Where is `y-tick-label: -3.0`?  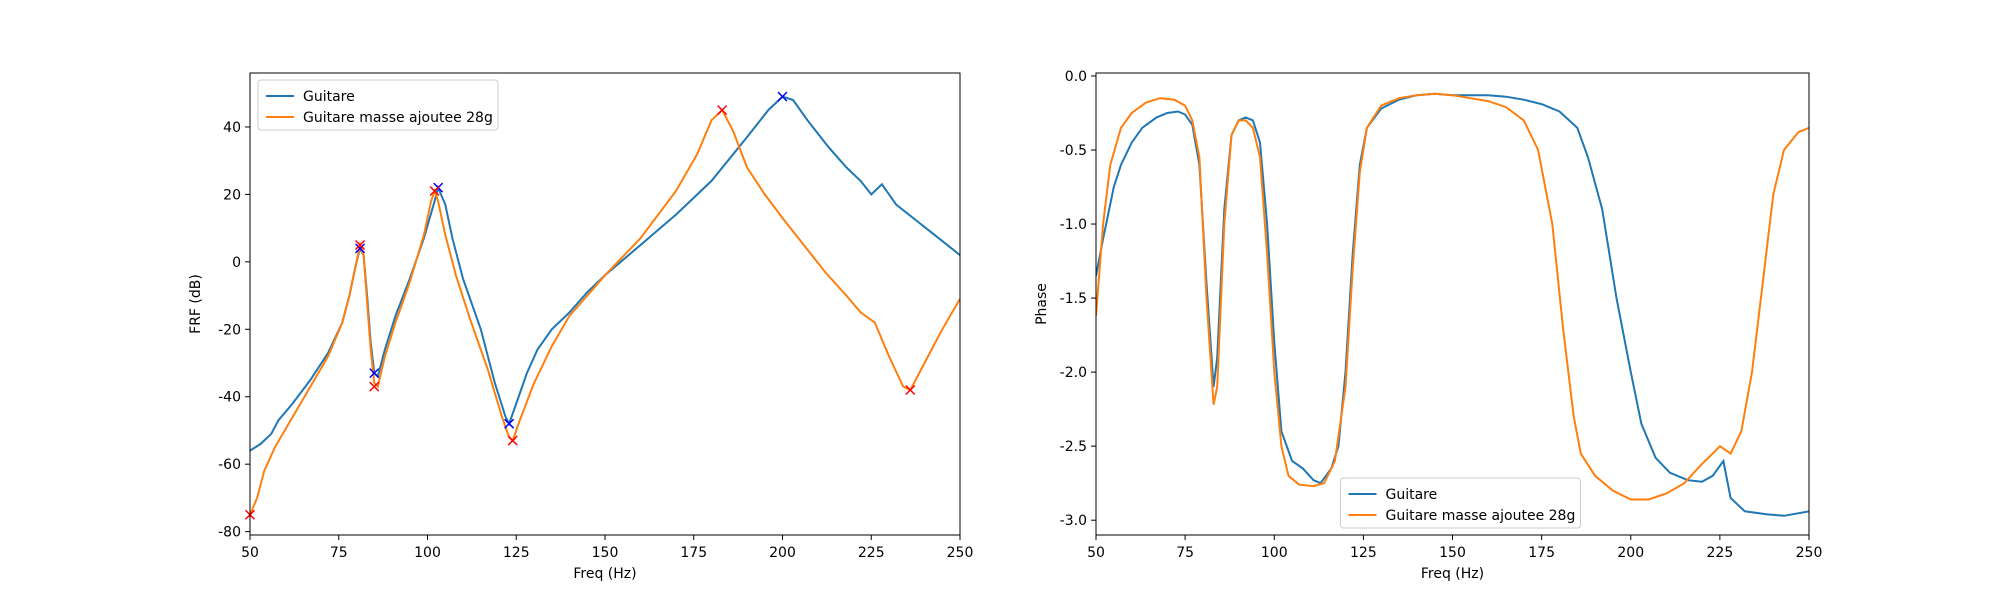 y-tick-label: -3.0 is located at coordinates (1073, 521).